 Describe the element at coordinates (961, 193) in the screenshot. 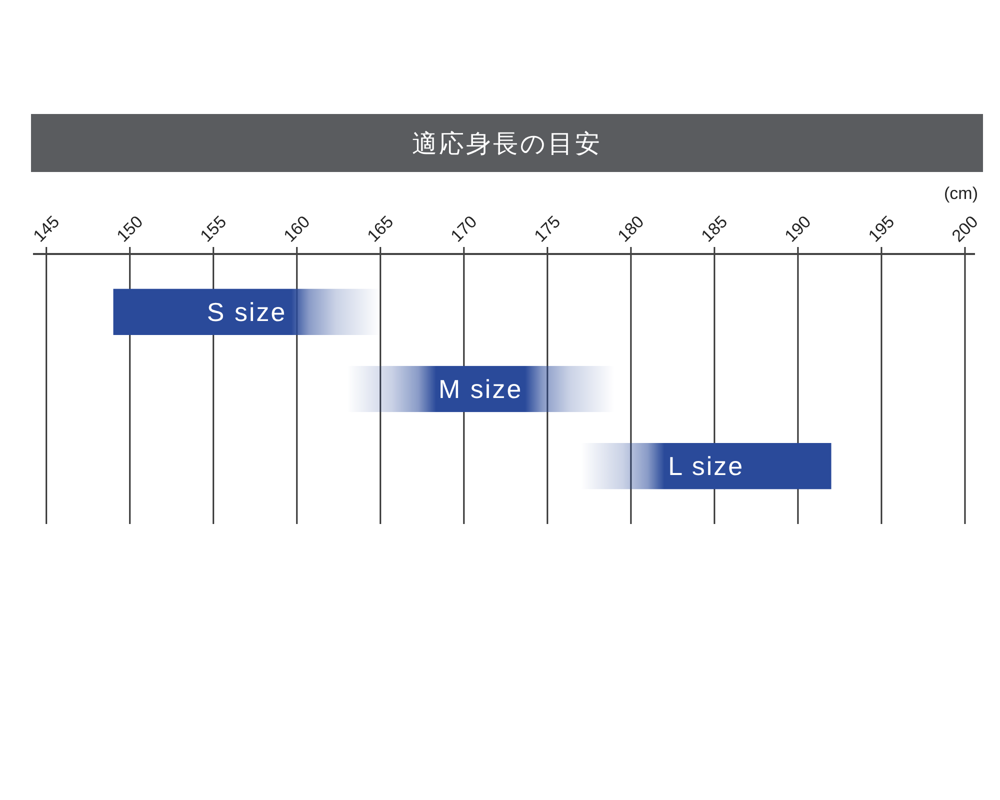

I see `xlabel: (cm)` at that location.